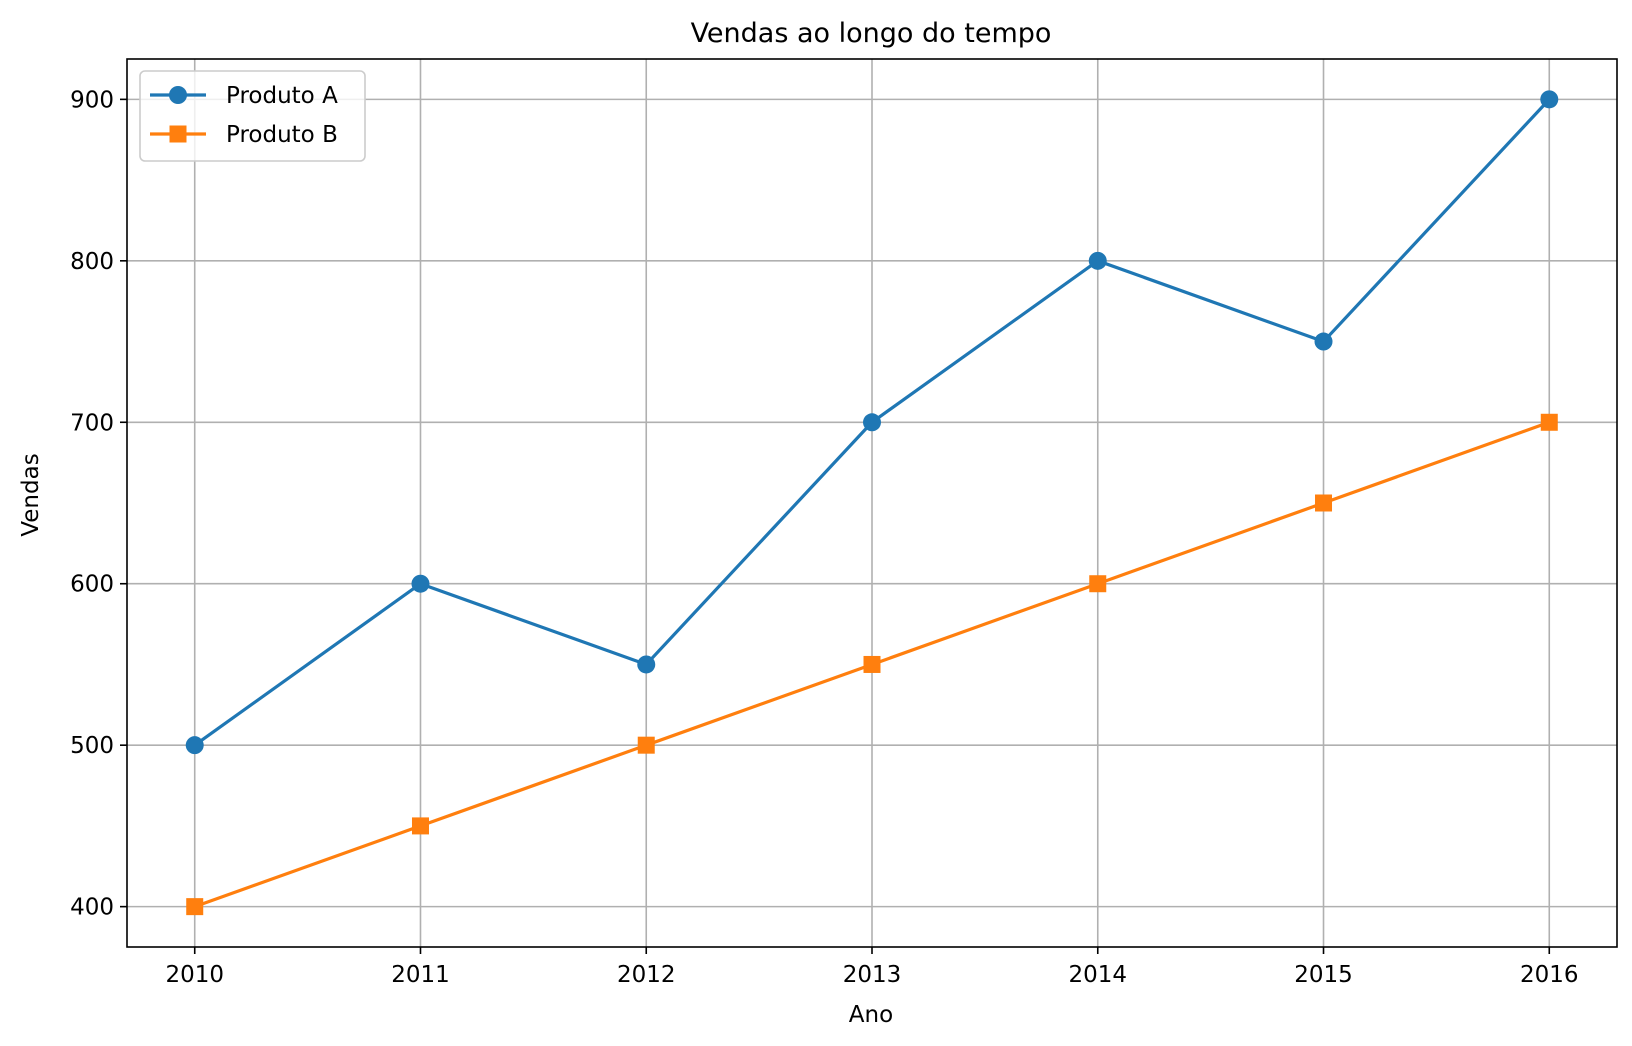 The image size is (1632, 1046). I want to click on legend-label: Produto B, so click(282, 135).